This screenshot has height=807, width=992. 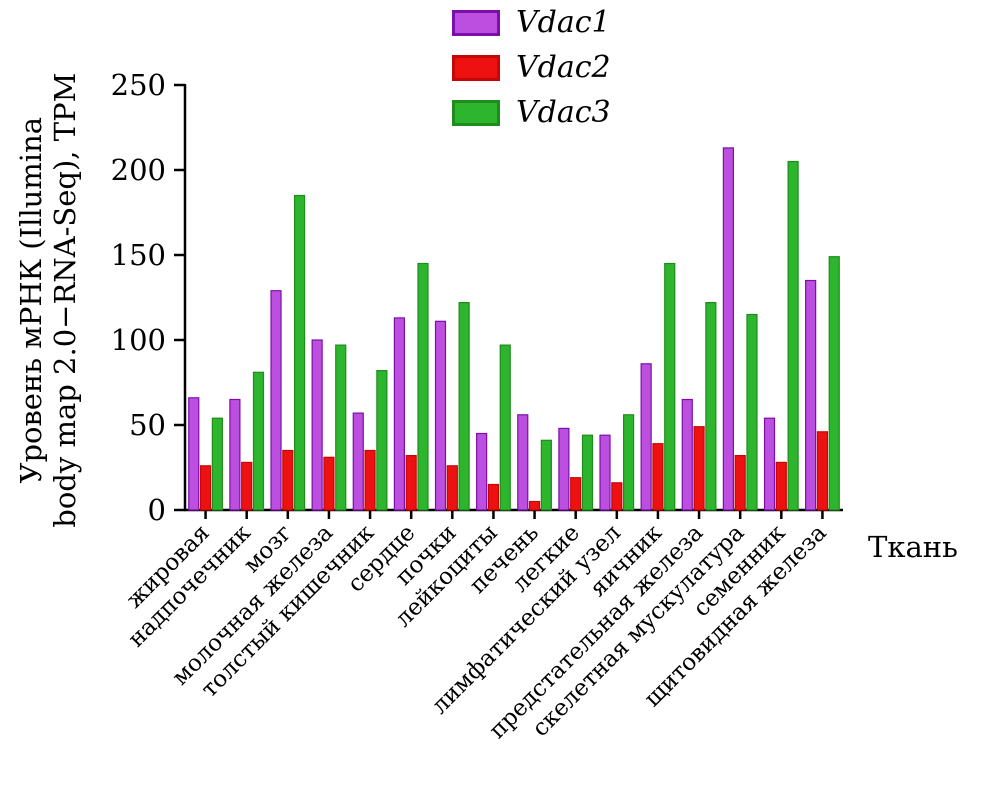 What do you see at coordinates (563, 67) in the screenshot?
I see `legend-label-vdac2: Vdac2` at bounding box center [563, 67].